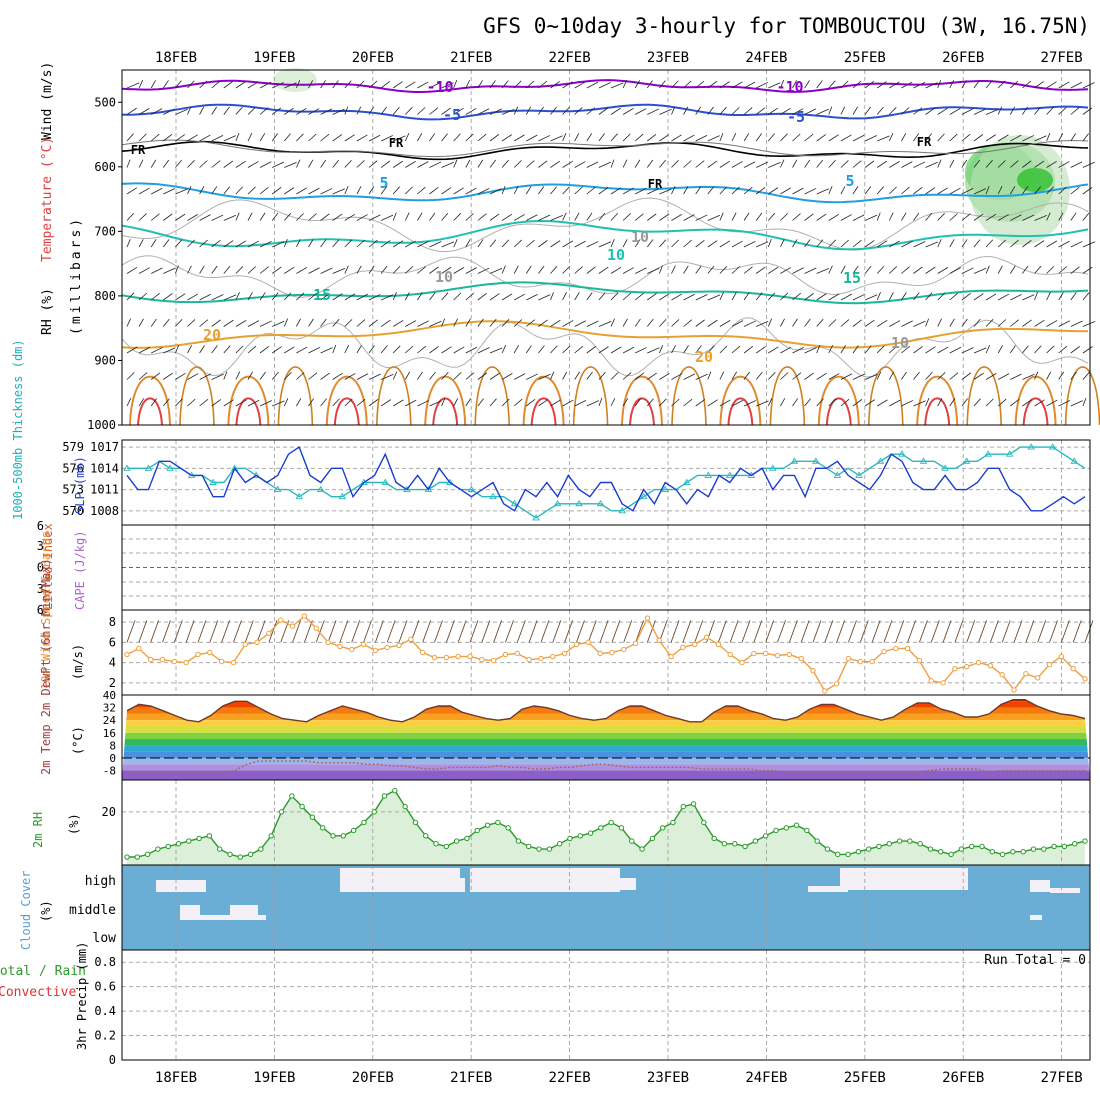 The height and width of the screenshot is (1104, 1100). I want to click on cloud-level-label: high, so click(100, 881).